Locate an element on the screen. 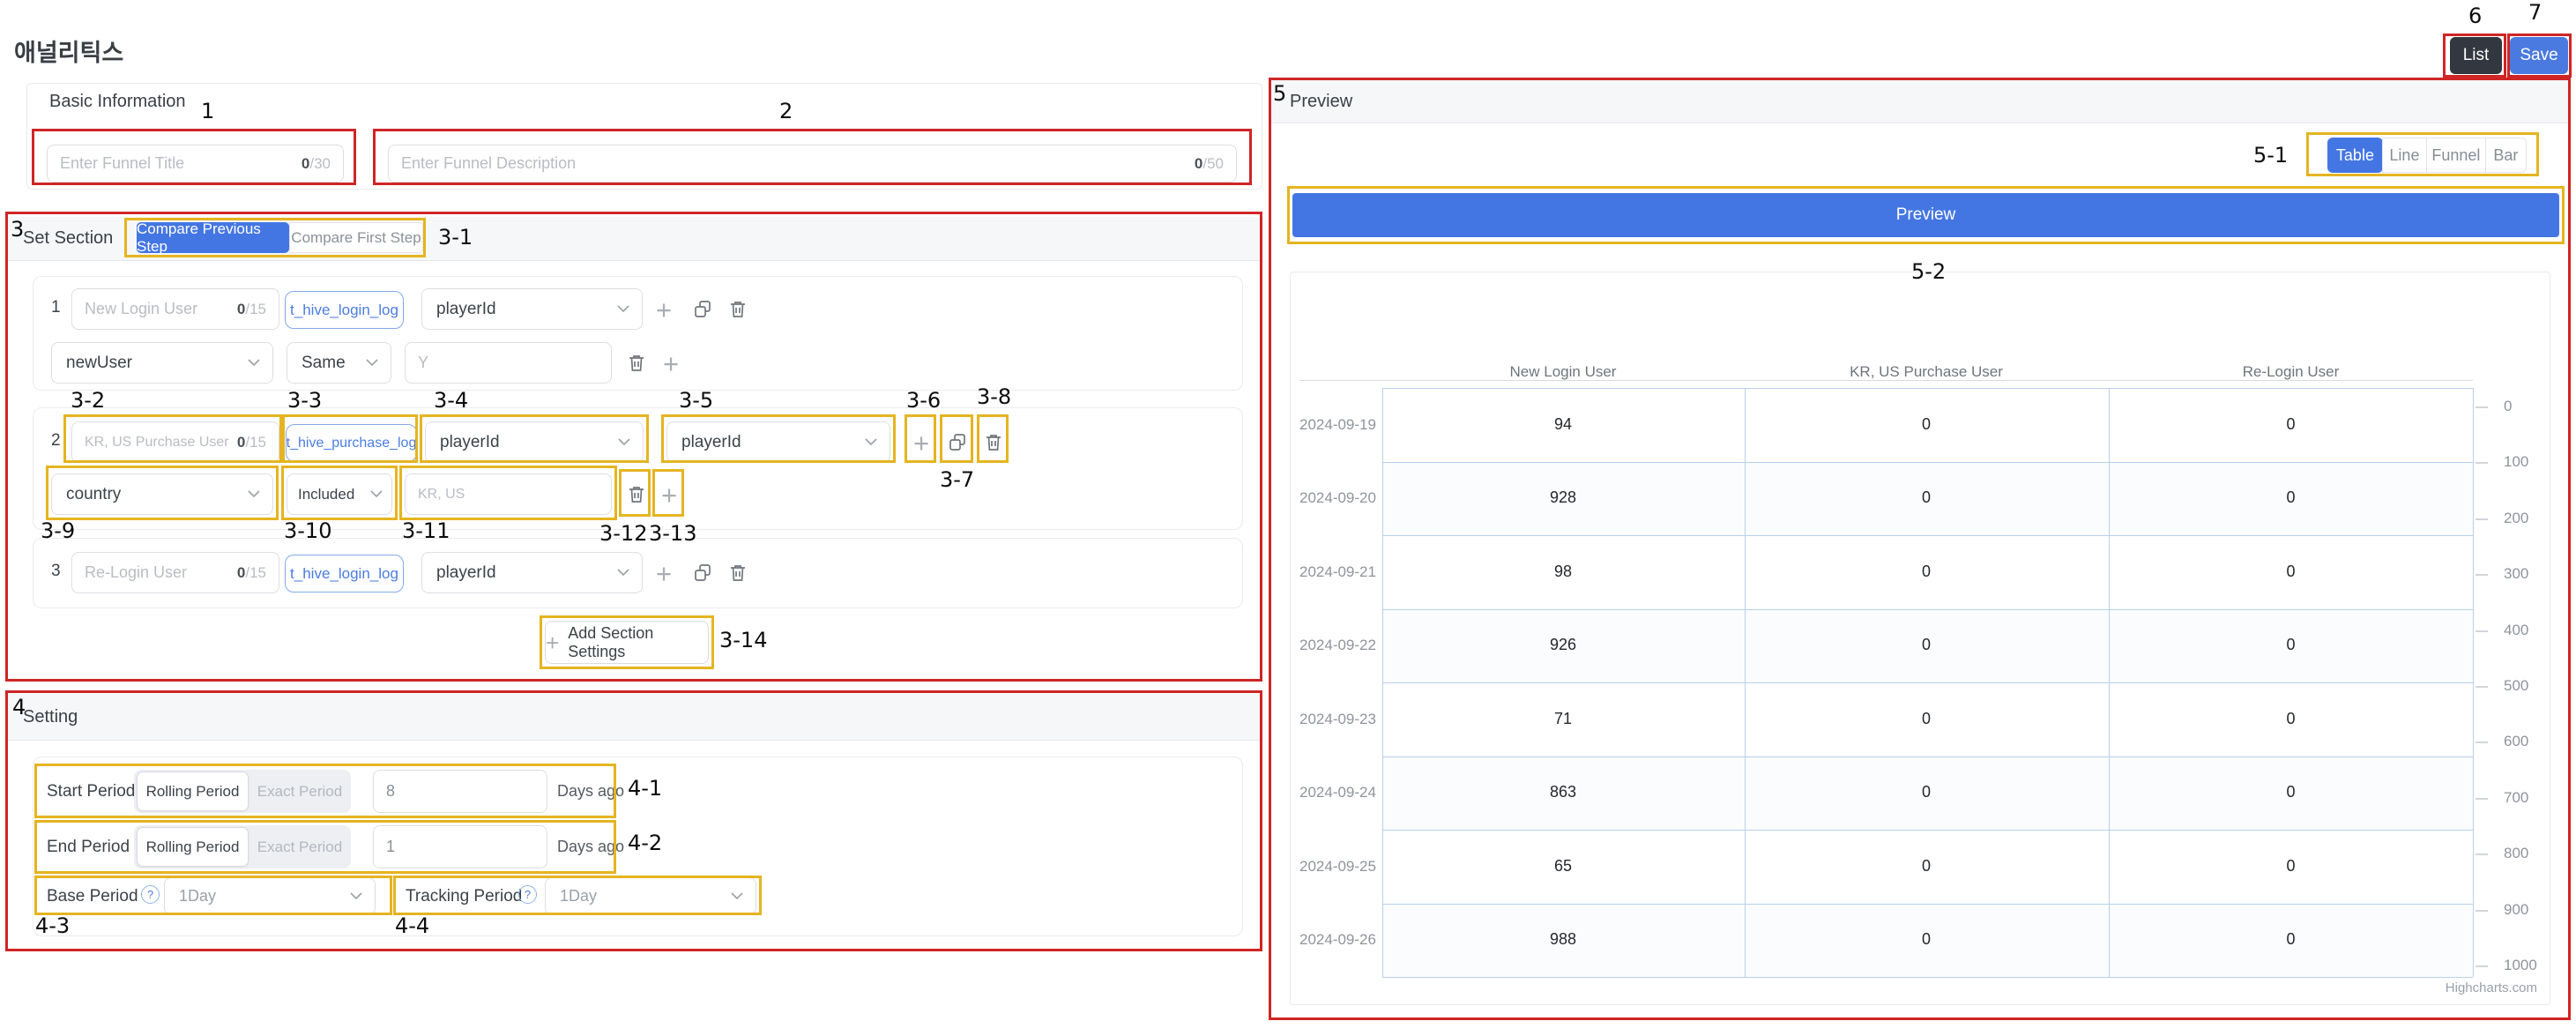  add-section-settings-button: + Add Section Settings is located at coordinates (627, 642).